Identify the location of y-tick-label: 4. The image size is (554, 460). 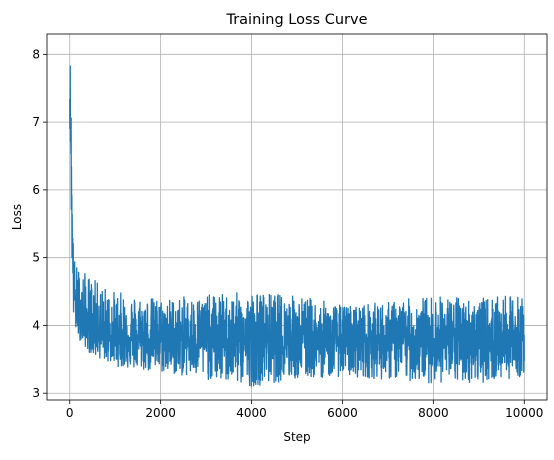
(36, 325).